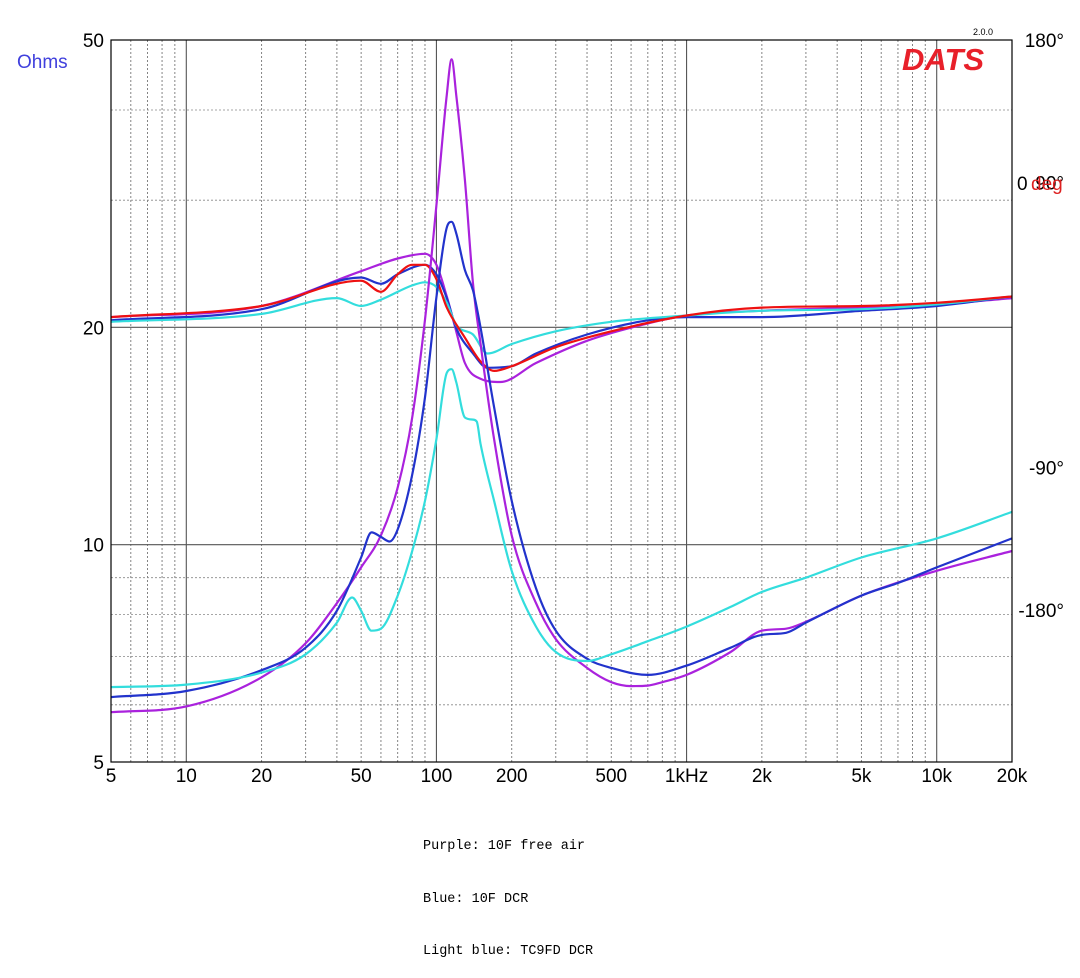 This screenshot has width=1080, height=978. I want to click on x-tick-label: 2k, so click(762, 776).